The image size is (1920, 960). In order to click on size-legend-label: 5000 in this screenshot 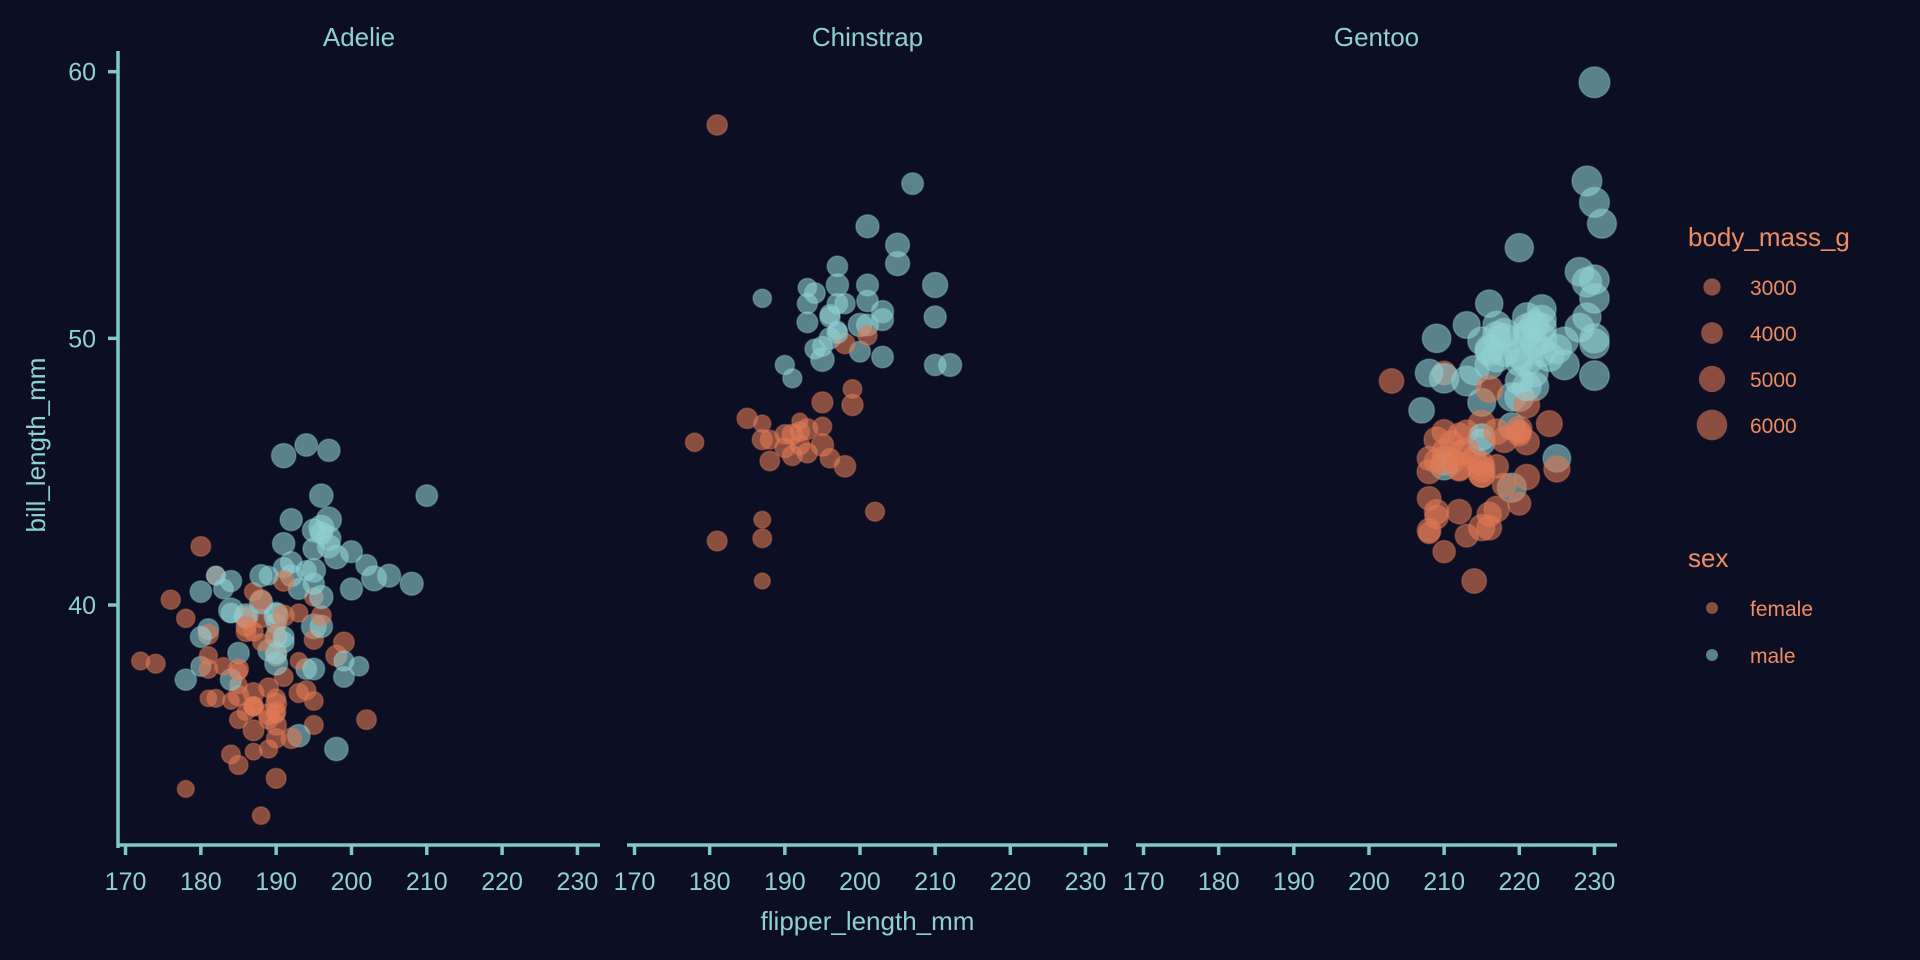, I will do `click(1773, 380)`.